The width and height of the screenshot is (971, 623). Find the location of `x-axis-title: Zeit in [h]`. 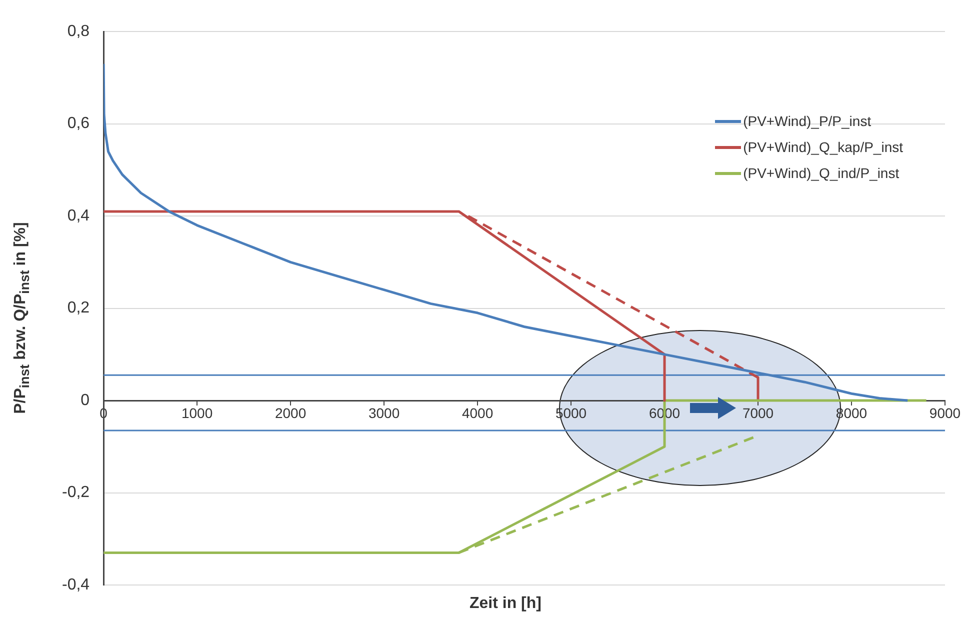

x-axis-title: Zeit in [h] is located at coordinates (505, 604).